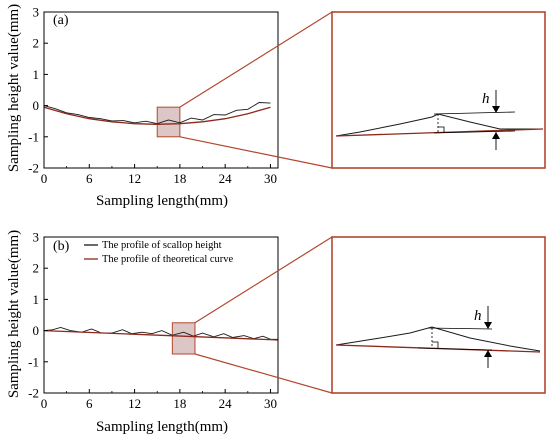 This screenshot has width=550, height=435. I want to click on xlabel-a: Sampling length(mm), so click(162, 201).